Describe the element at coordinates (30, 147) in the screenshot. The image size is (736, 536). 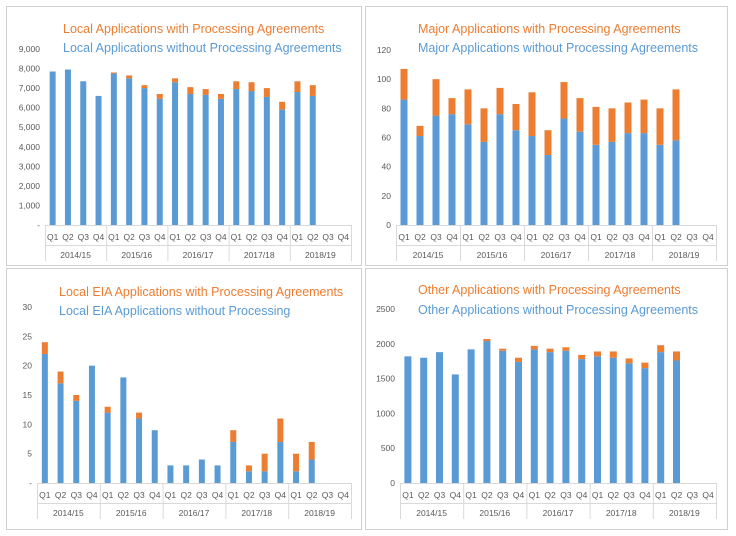
I see `y-tick-label: 4,000` at that location.